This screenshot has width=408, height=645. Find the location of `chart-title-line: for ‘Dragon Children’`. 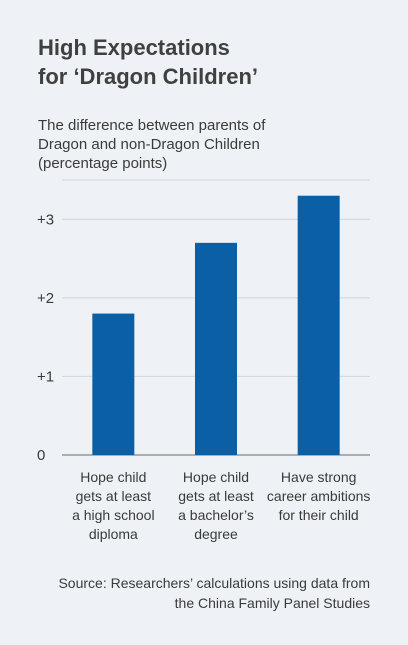

chart-title-line: for ‘Dragon Children’ is located at coordinates (148, 76).